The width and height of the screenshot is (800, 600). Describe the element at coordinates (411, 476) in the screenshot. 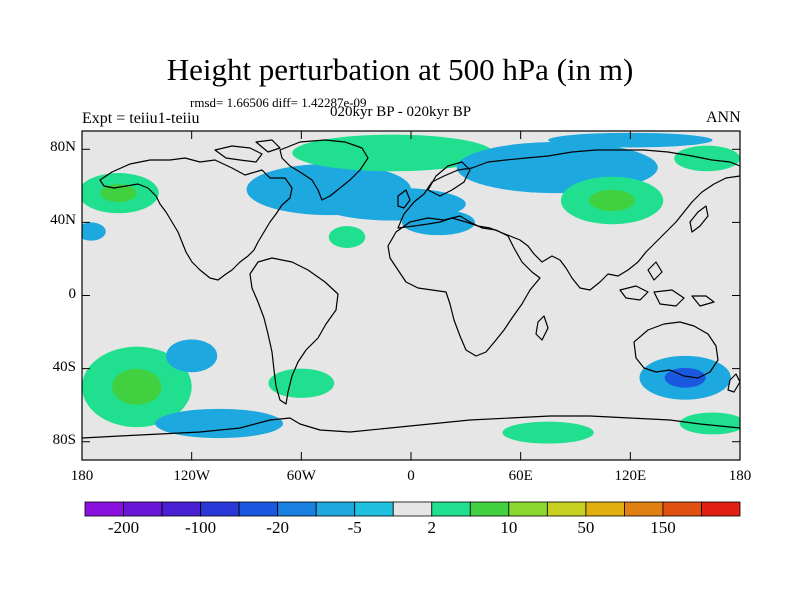

I see `lon-tick-label: 0` at that location.